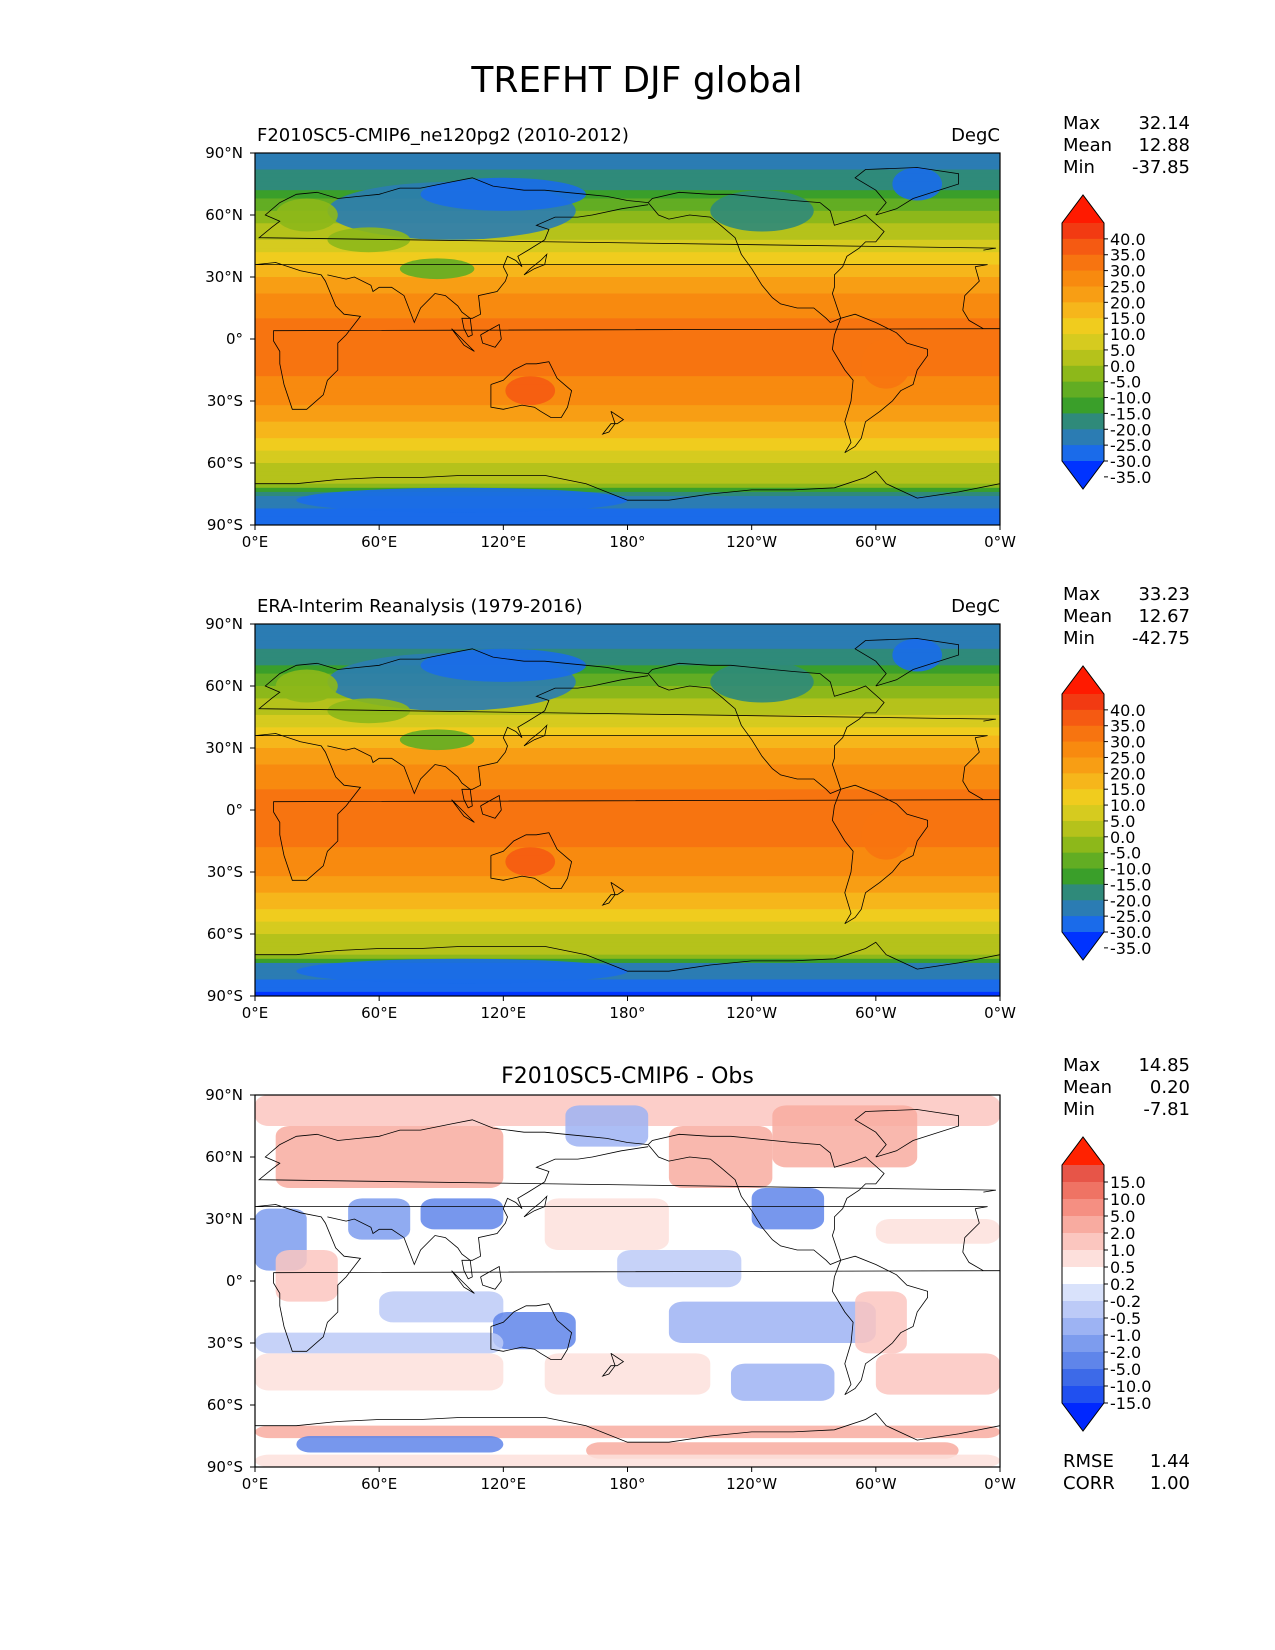 This screenshot has height=1650, width=1275. I want to click on colorbar-label: 25.0, so click(1128, 757).